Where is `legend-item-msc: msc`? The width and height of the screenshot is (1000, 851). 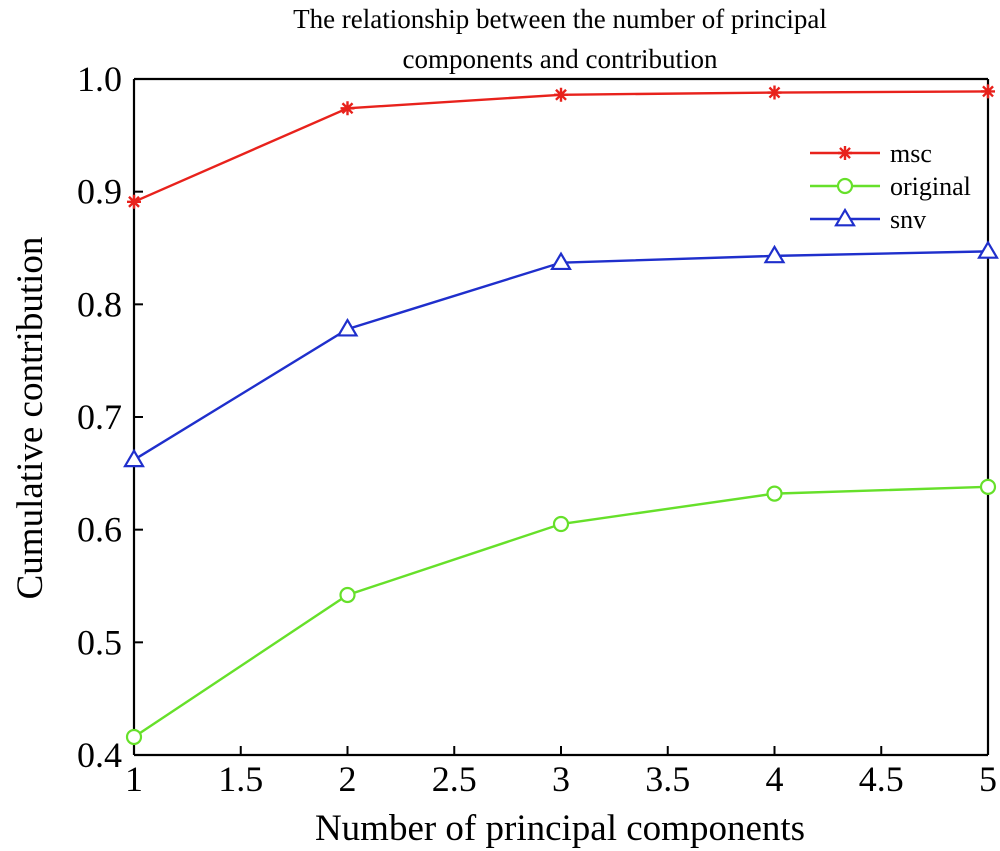
legend-item-msc: msc is located at coordinates (871, 153).